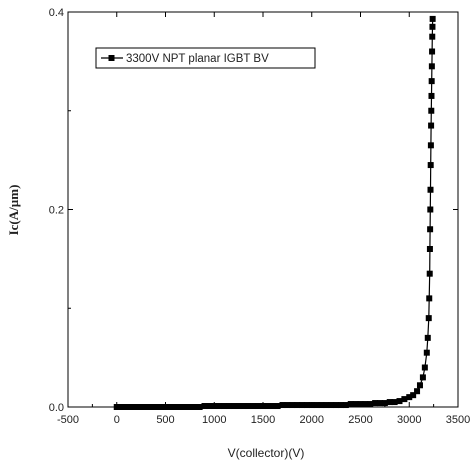 Image resolution: width=475 pixels, height=473 pixels. I want to click on legend: 3300V NPT planar IGBT BV, so click(205, 58).